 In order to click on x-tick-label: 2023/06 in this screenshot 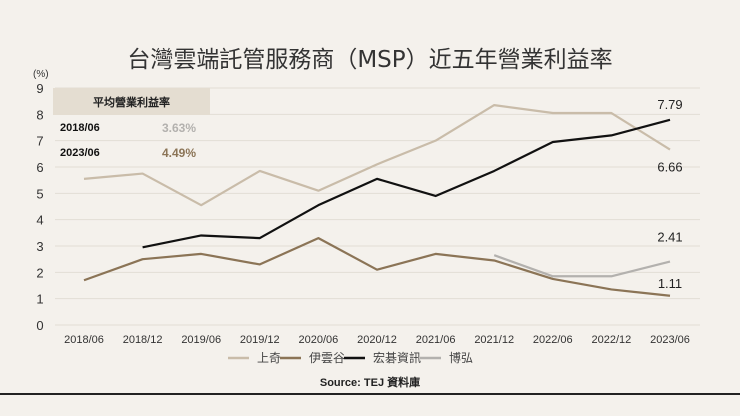, I will do `click(670, 340)`.